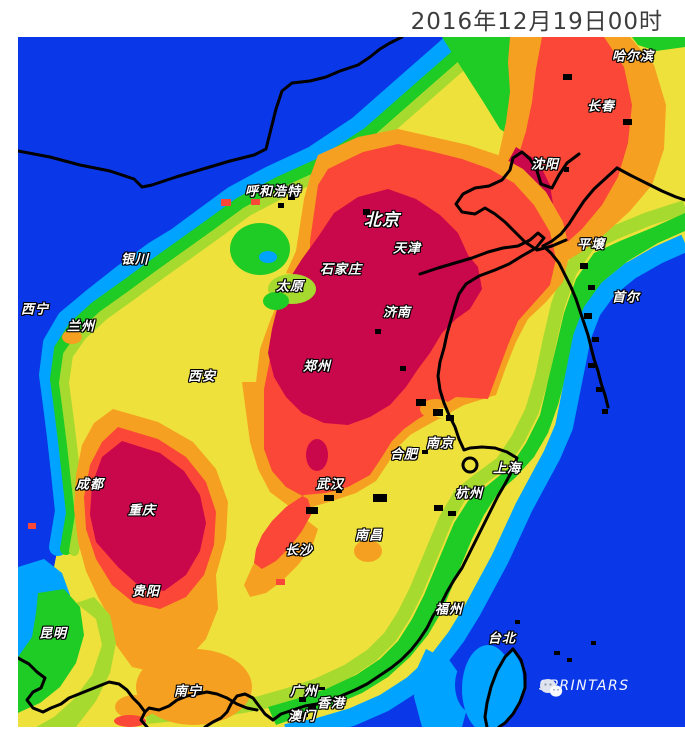 The image size is (685, 744). What do you see at coordinates (369, 536) in the screenshot?
I see `city-label: 南昌` at bounding box center [369, 536].